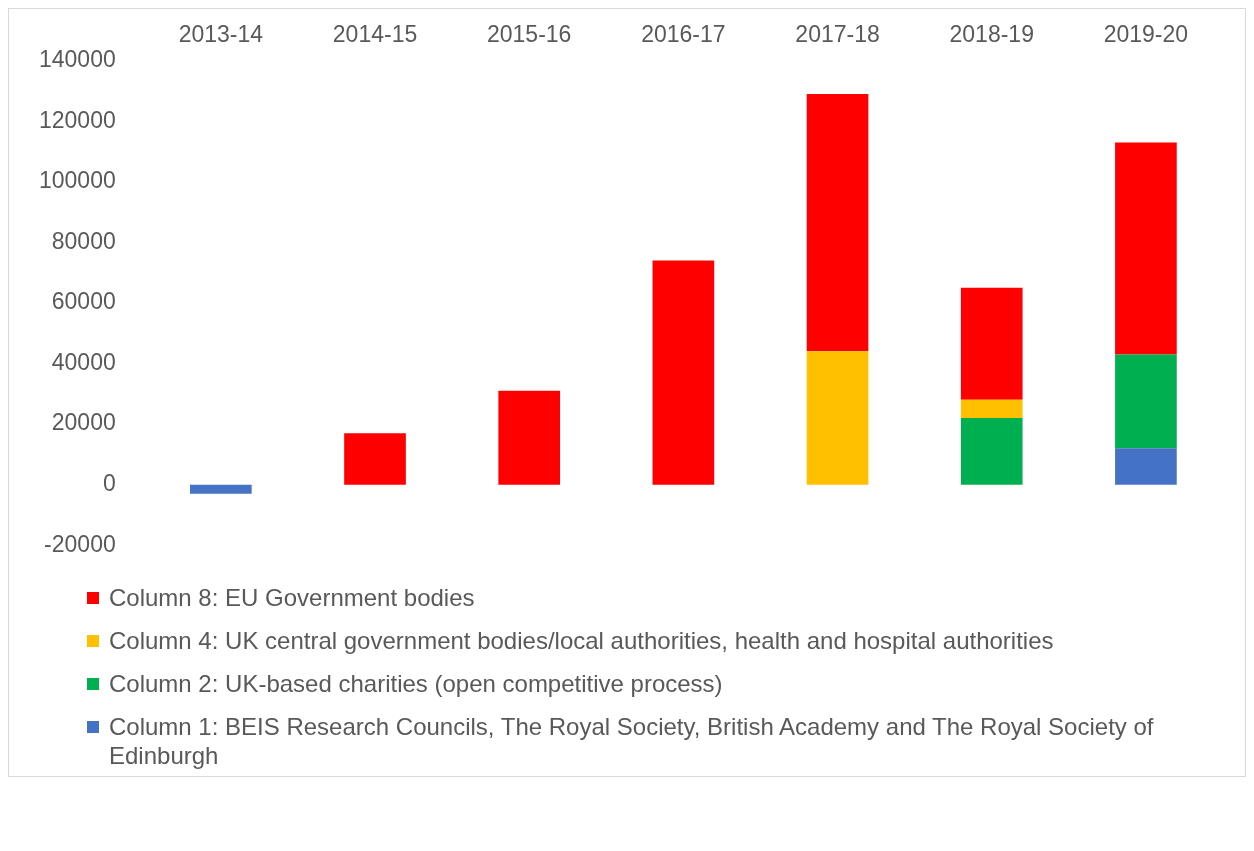  What do you see at coordinates (77, 119) in the screenshot?
I see `y-tick-label: 120000` at bounding box center [77, 119].